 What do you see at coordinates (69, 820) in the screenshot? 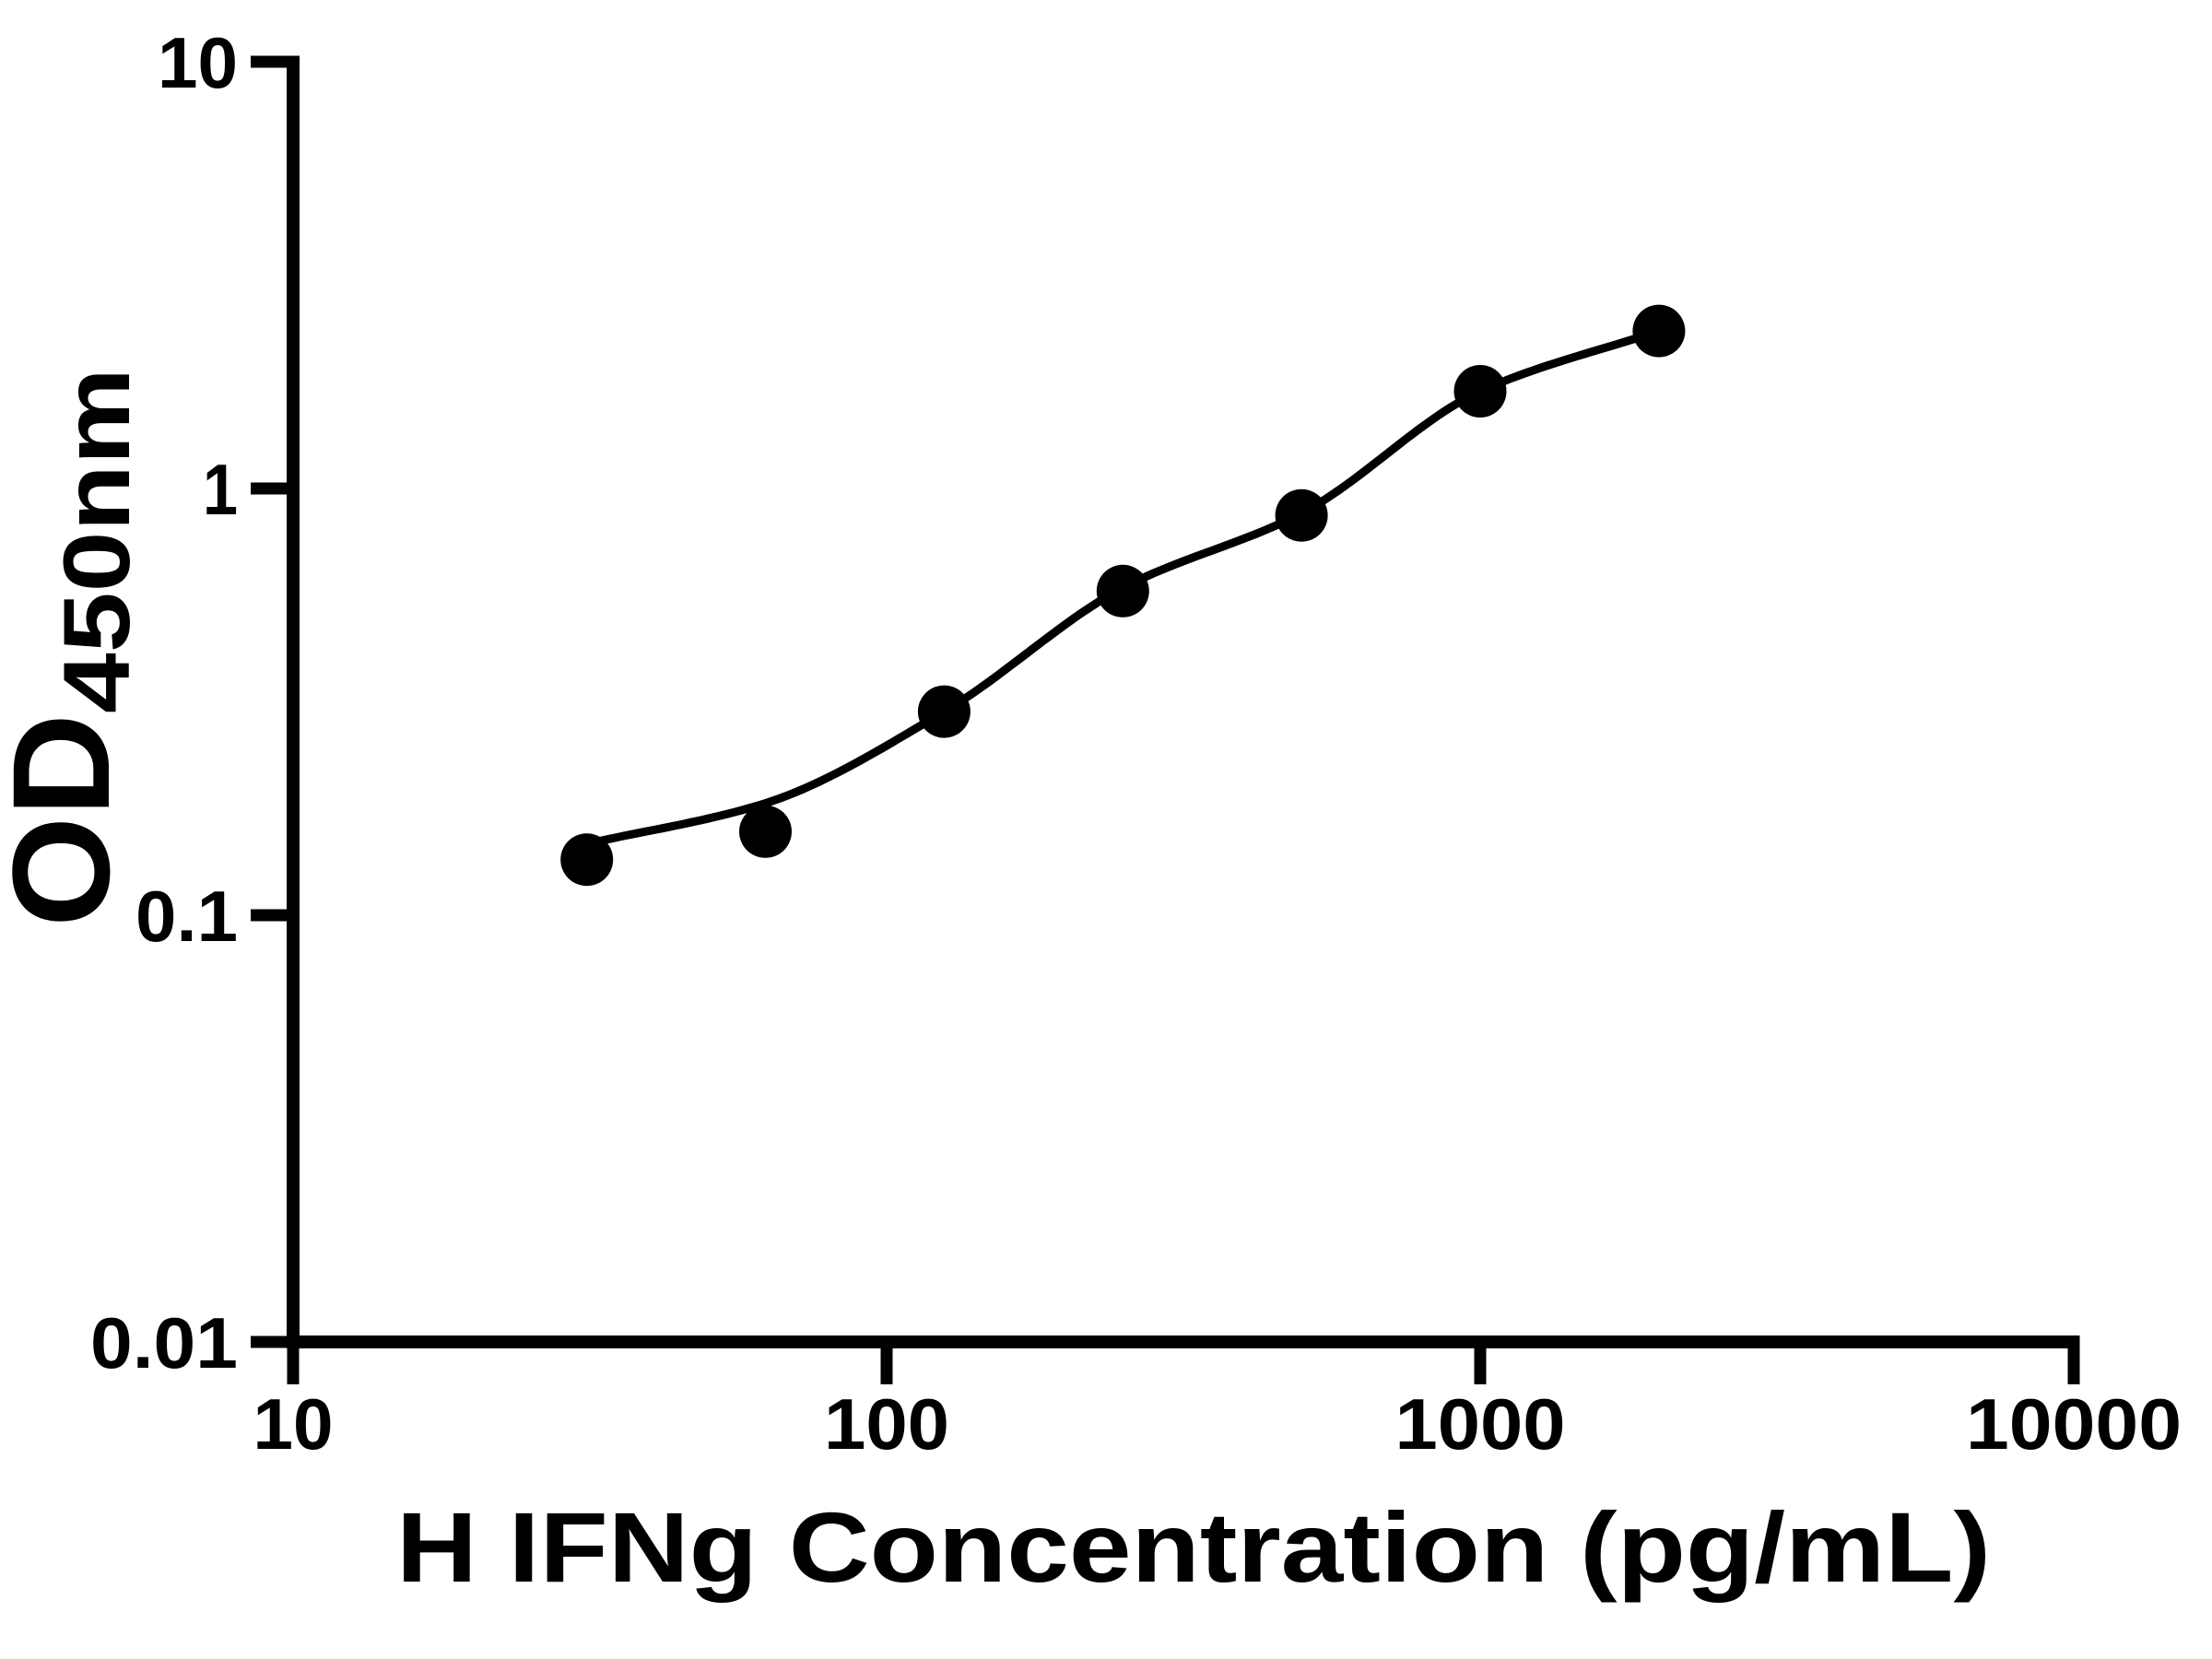
I see `y-axis-title-main: OD` at bounding box center [69, 820].